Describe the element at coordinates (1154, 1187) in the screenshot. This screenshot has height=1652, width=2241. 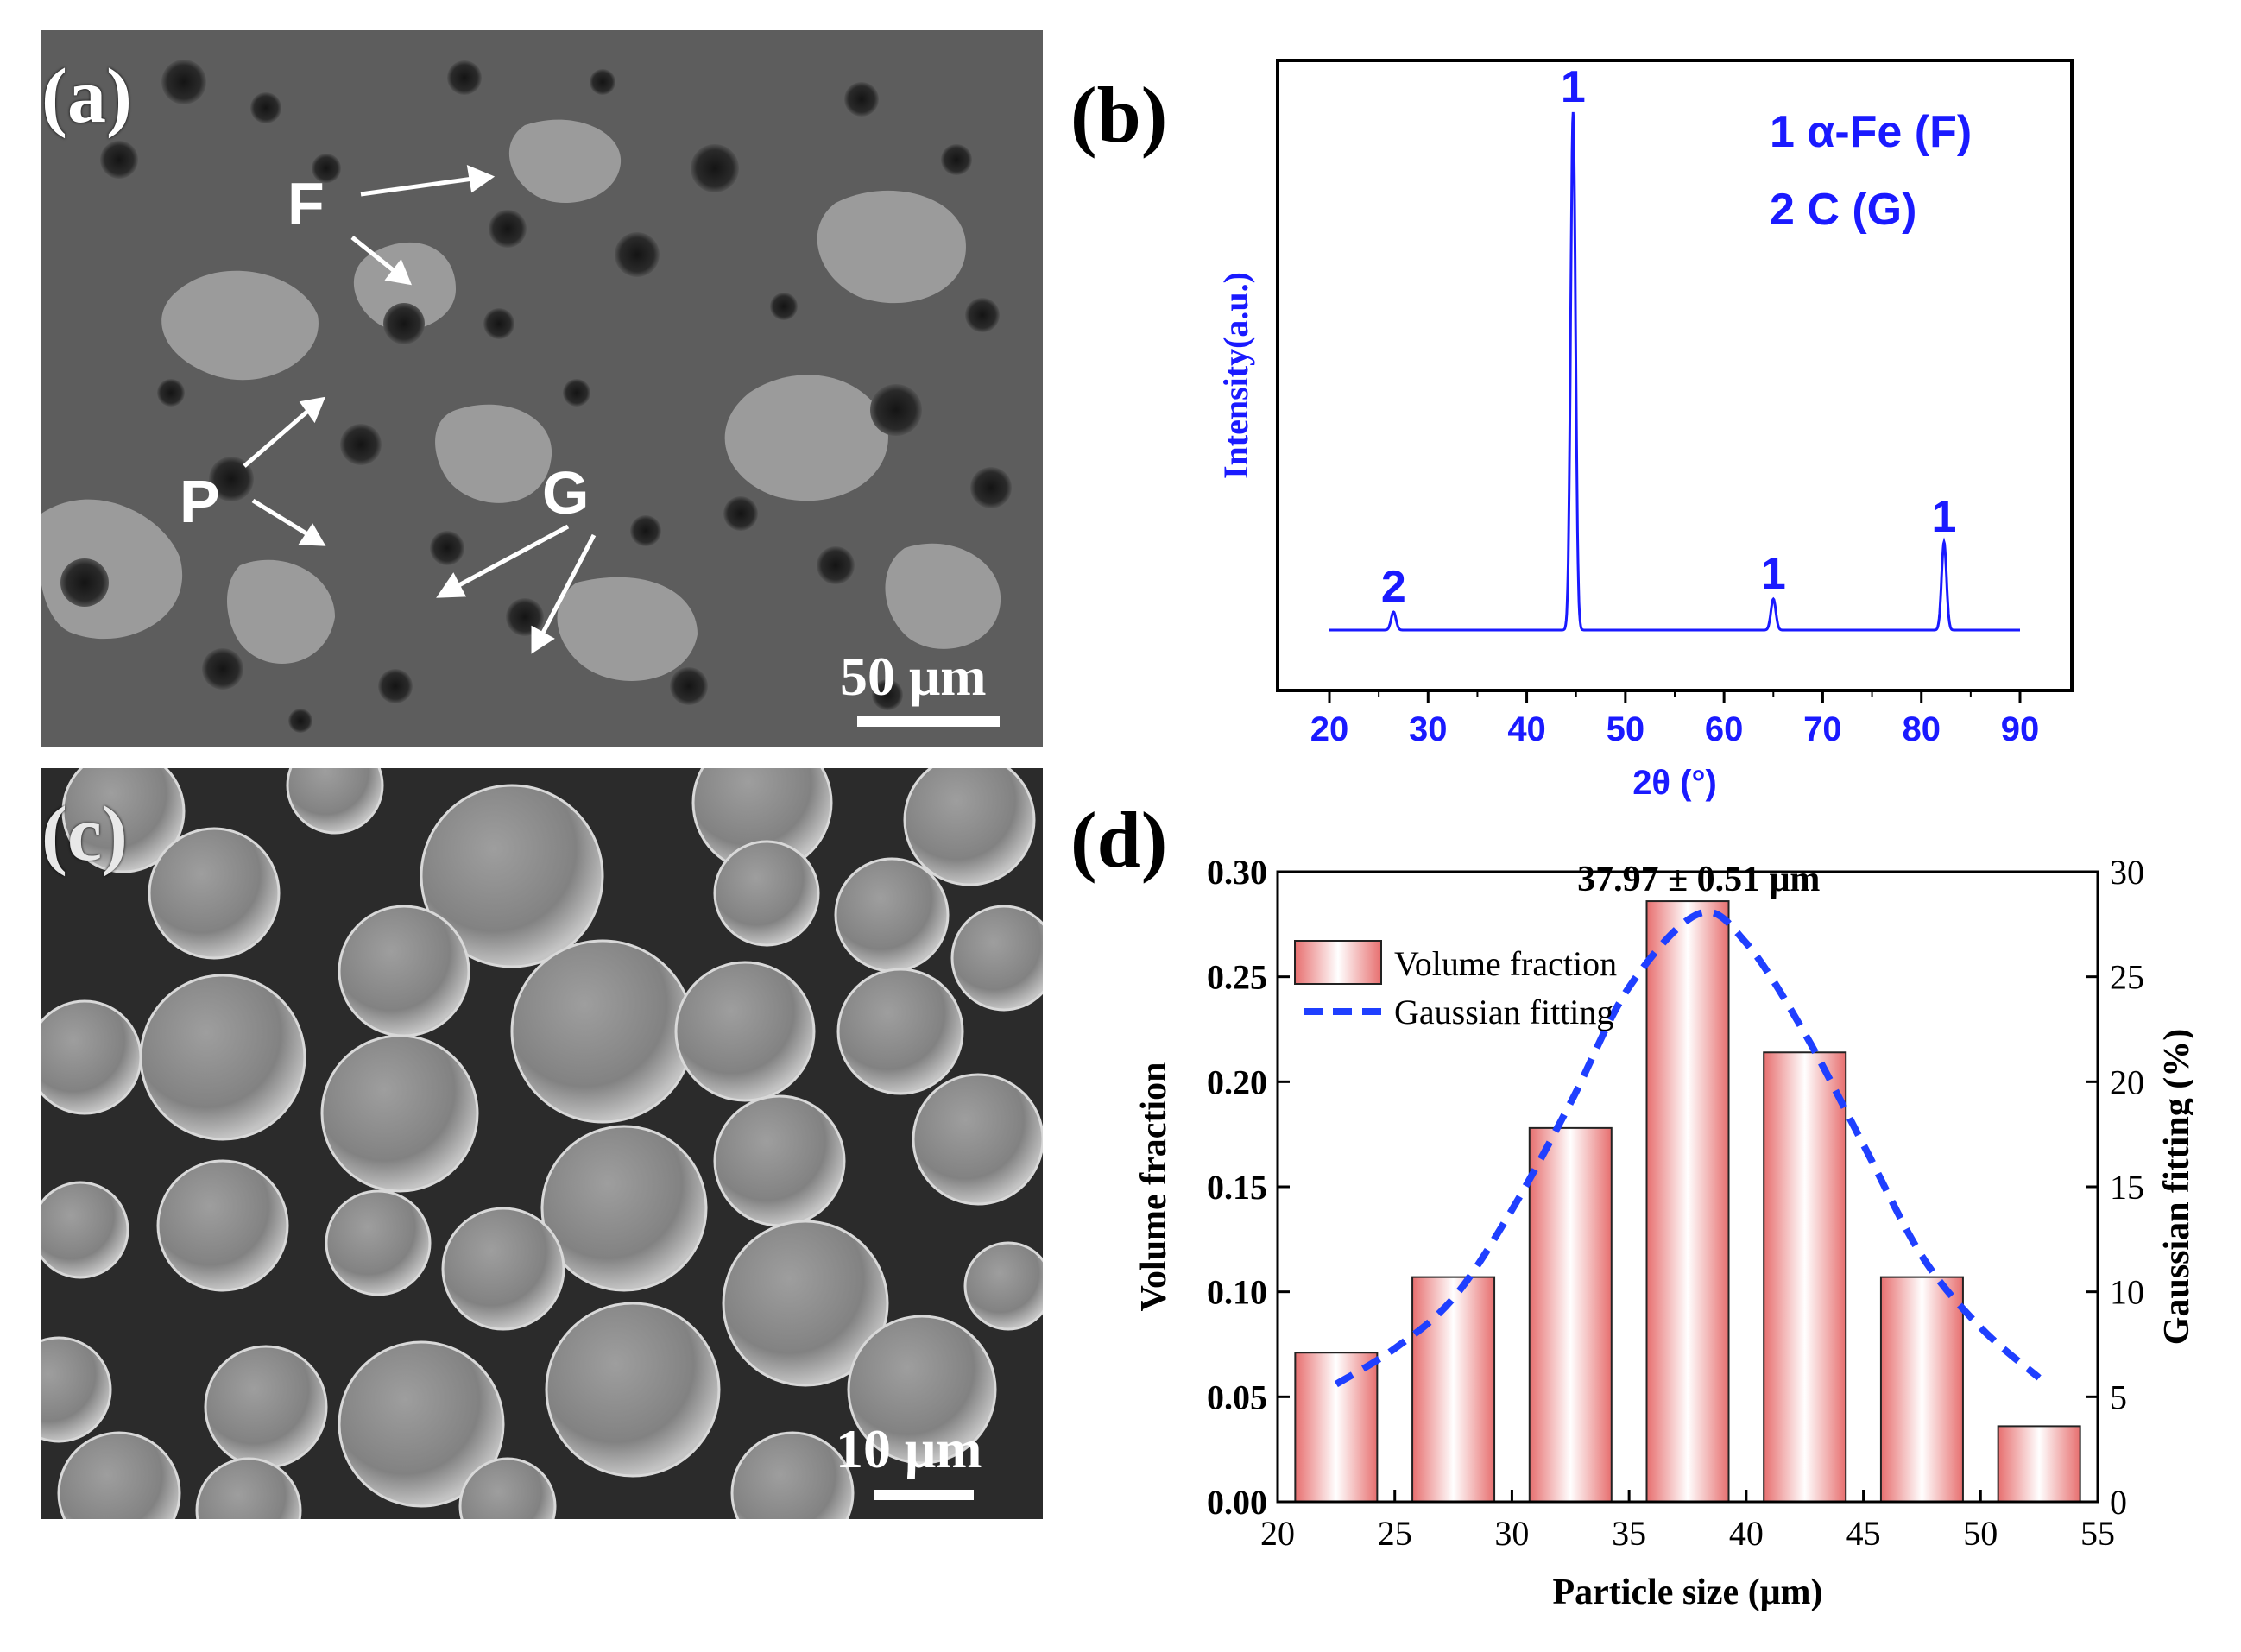
I see `hist-y-axis-title: Volume fraction` at that location.